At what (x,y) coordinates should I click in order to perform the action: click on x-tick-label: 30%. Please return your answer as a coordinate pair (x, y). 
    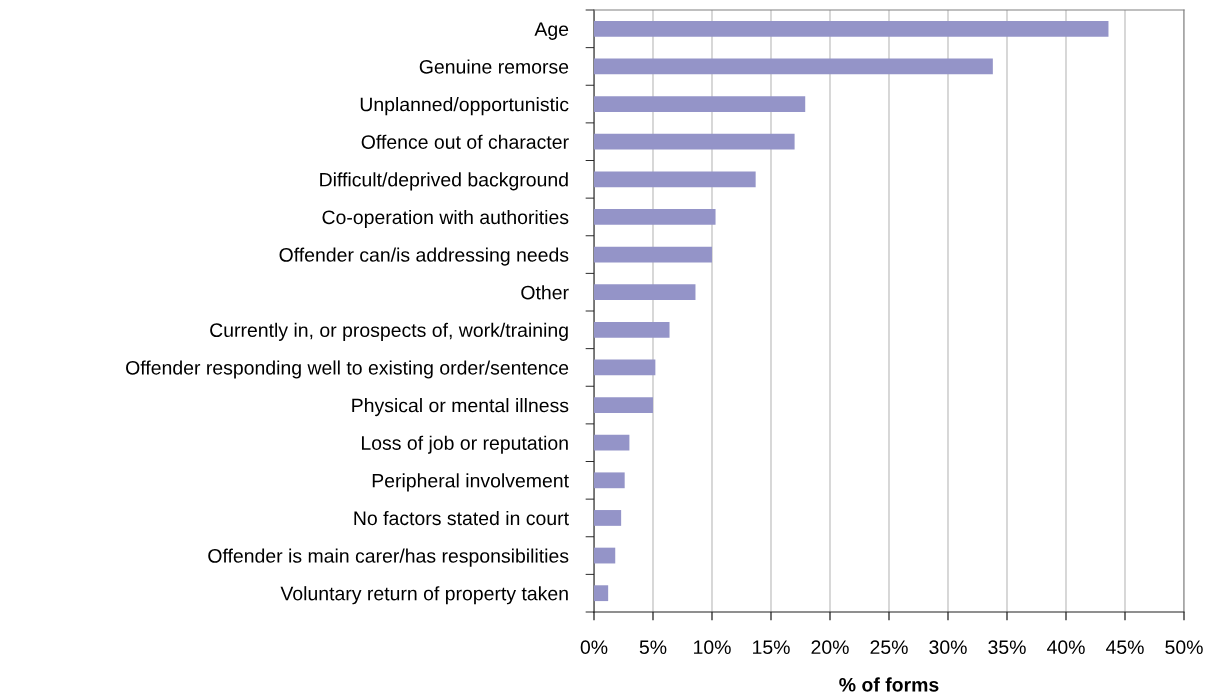
    Looking at the image, I should click on (948, 647).